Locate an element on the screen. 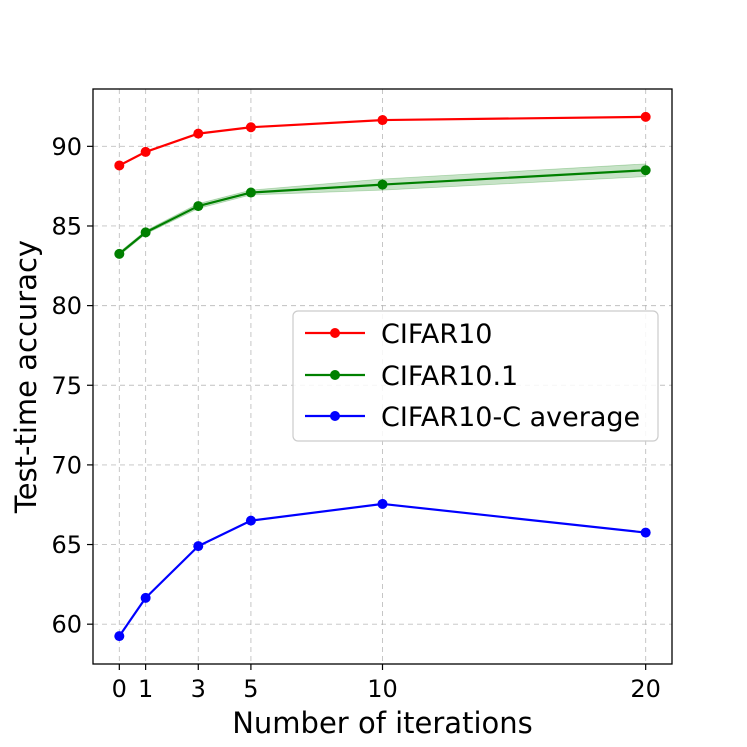 The image size is (747, 747). x-tick-label: 0 is located at coordinates (119, 689).